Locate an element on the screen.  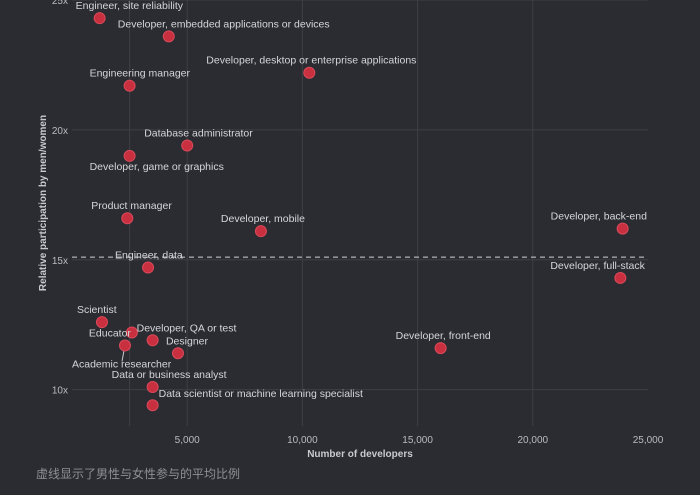
point-label: Product manager is located at coordinates (131, 206).